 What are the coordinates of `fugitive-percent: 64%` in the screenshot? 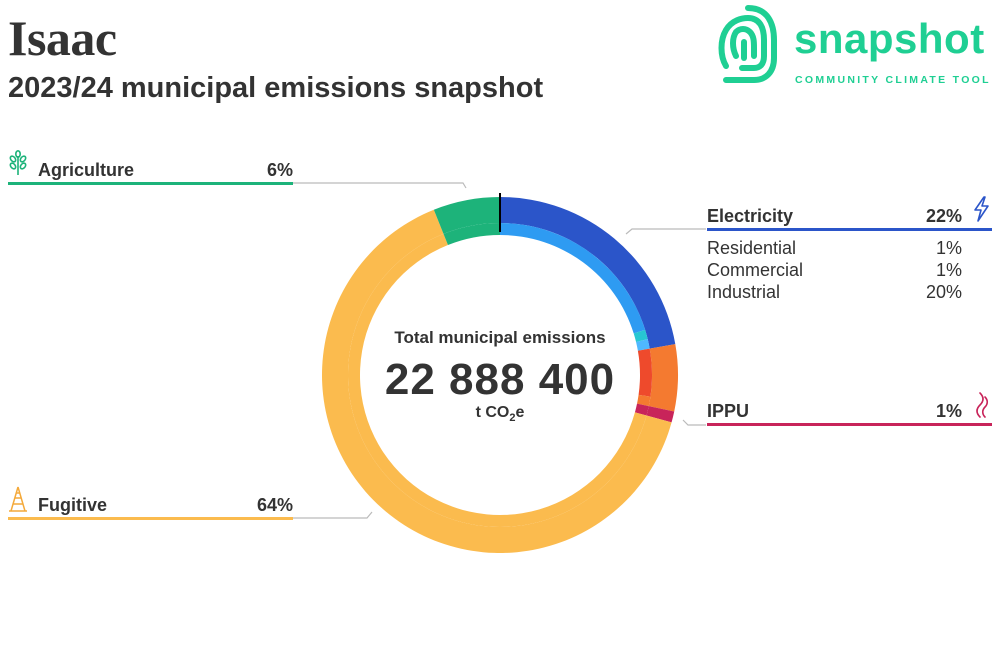 It's located at (274, 505).